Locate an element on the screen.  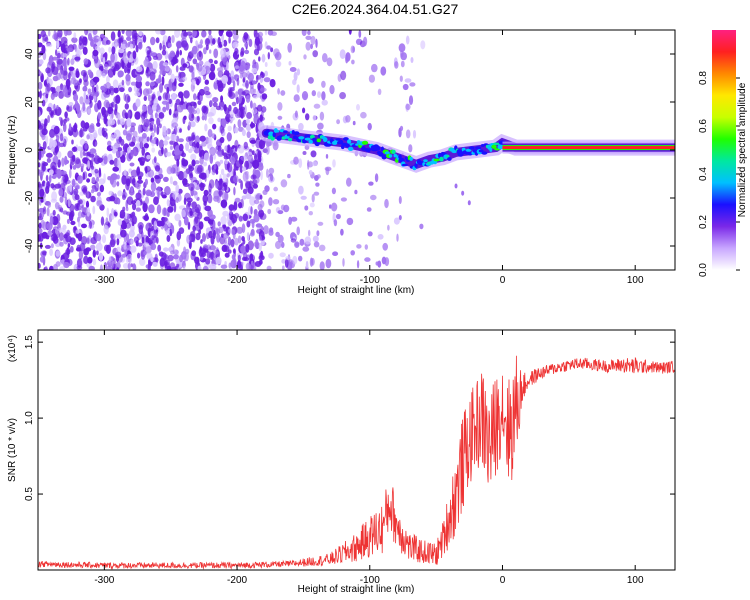
y-tick-label: 40 is located at coordinates (29, 54).